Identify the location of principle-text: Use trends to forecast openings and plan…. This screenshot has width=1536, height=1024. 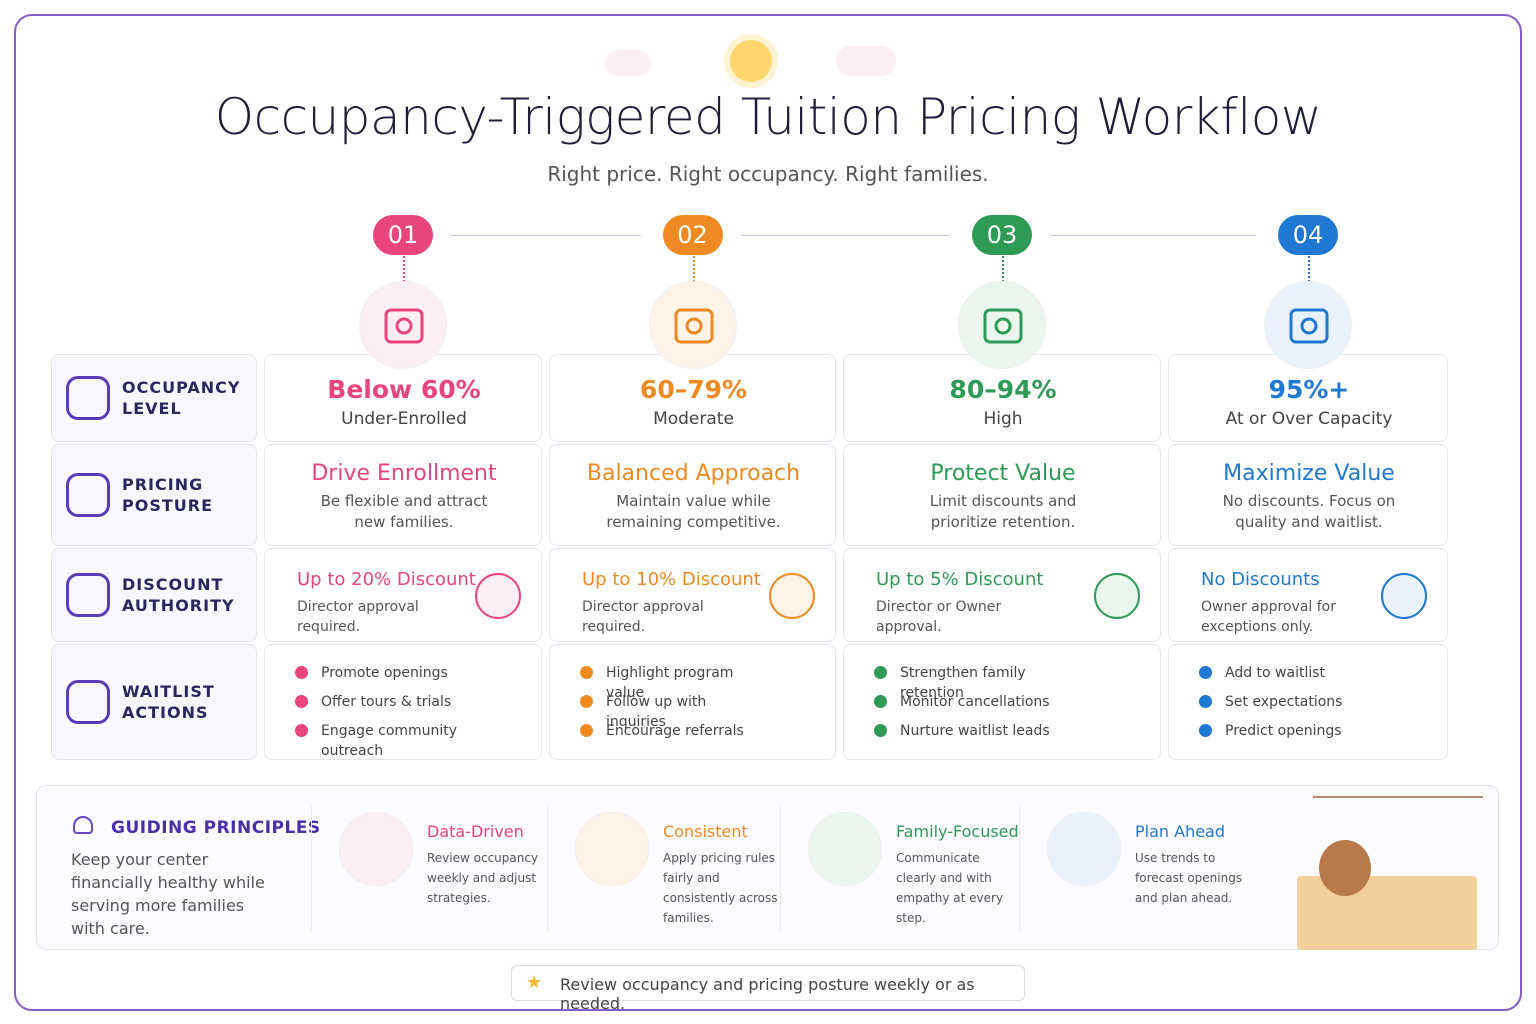
(1189, 878).